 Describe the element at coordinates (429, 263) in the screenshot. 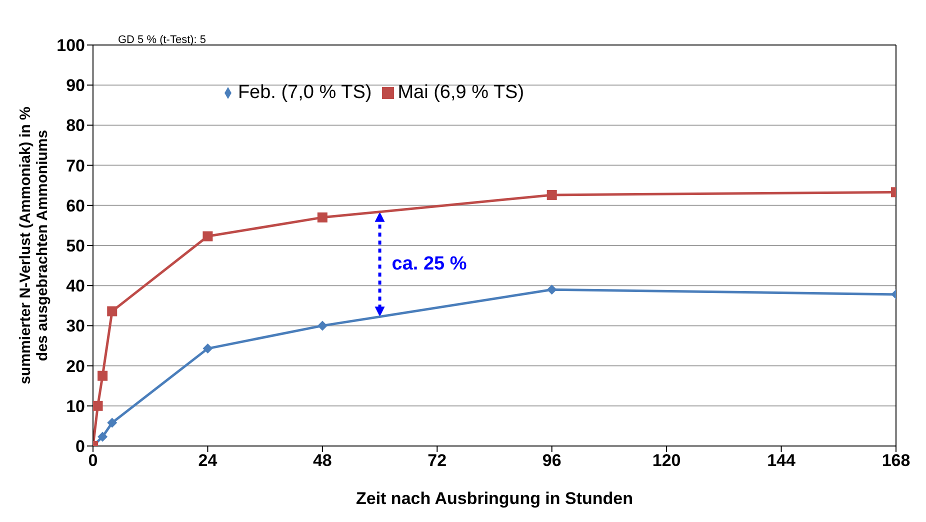

I see `annotation: ca. 25 %` at that location.